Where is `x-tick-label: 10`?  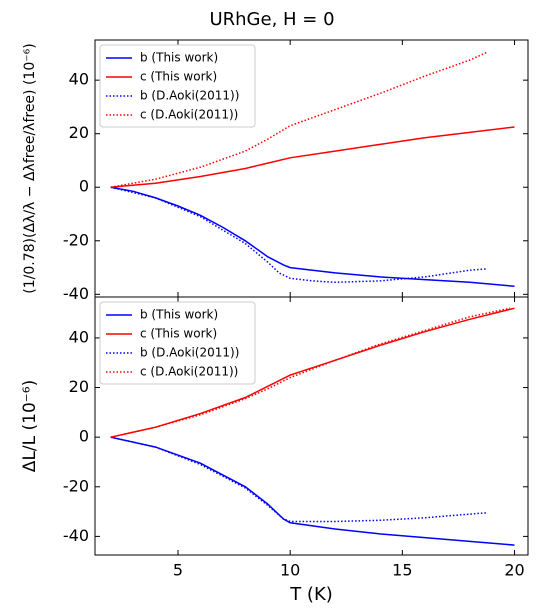 x-tick-label: 10 is located at coordinates (290, 570).